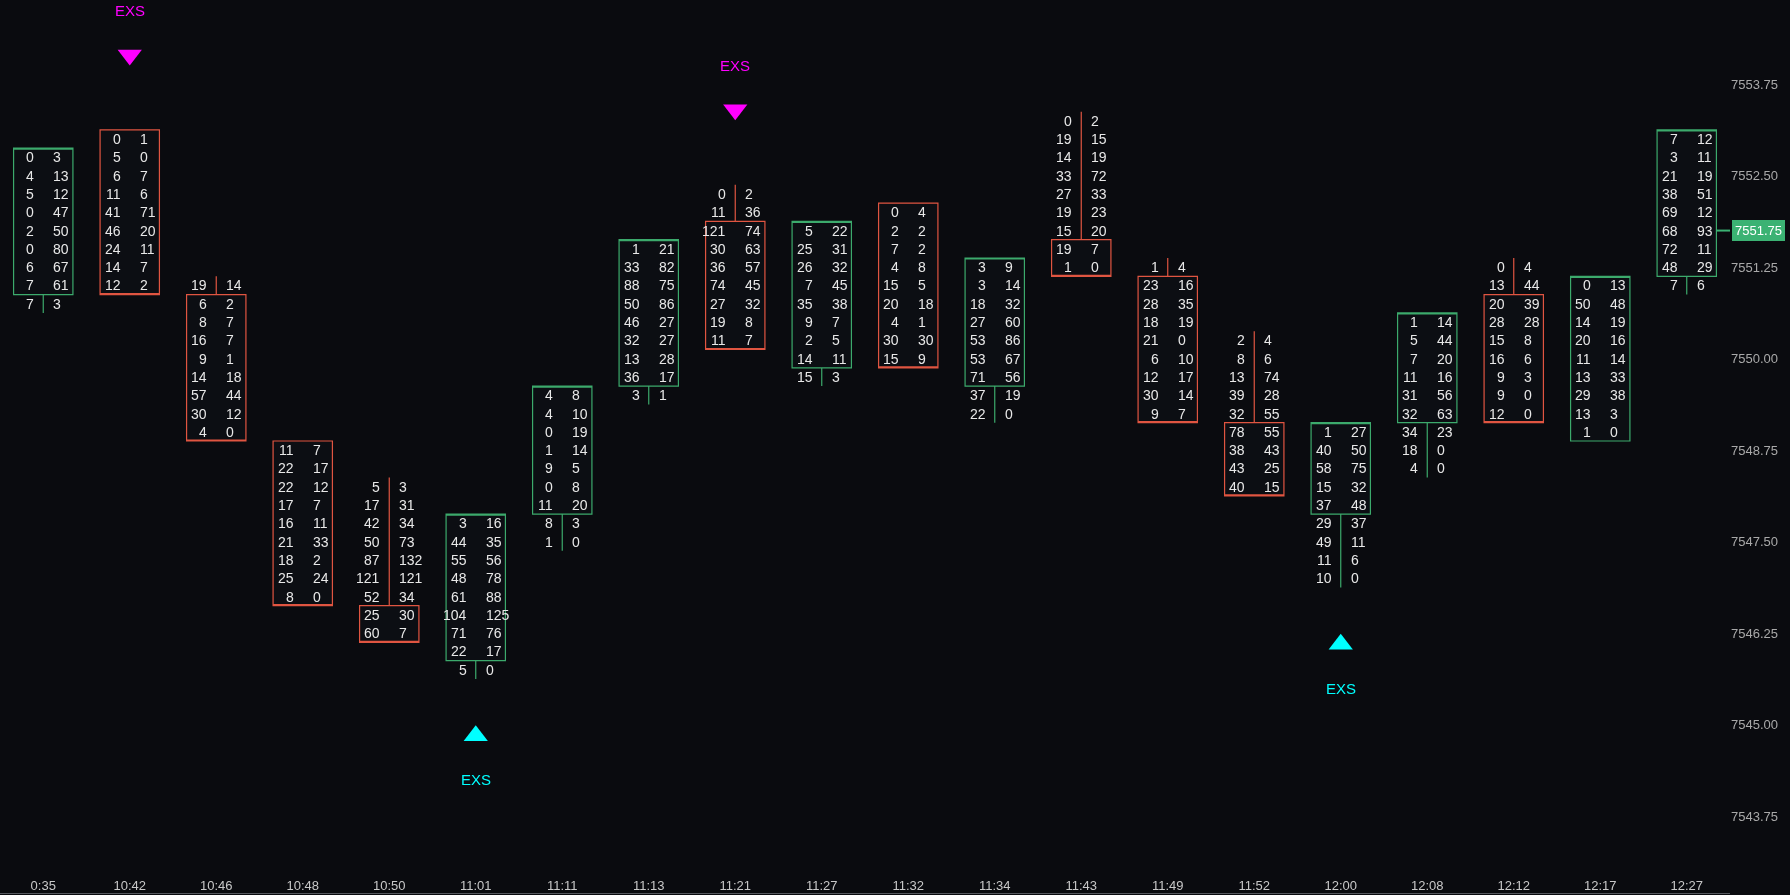 The height and width of the screenshot is (895, 1790). What do you see at coordinates (1272, 395) in the screenshot?
I see `text: 28` at bounding box center [1272, 395].